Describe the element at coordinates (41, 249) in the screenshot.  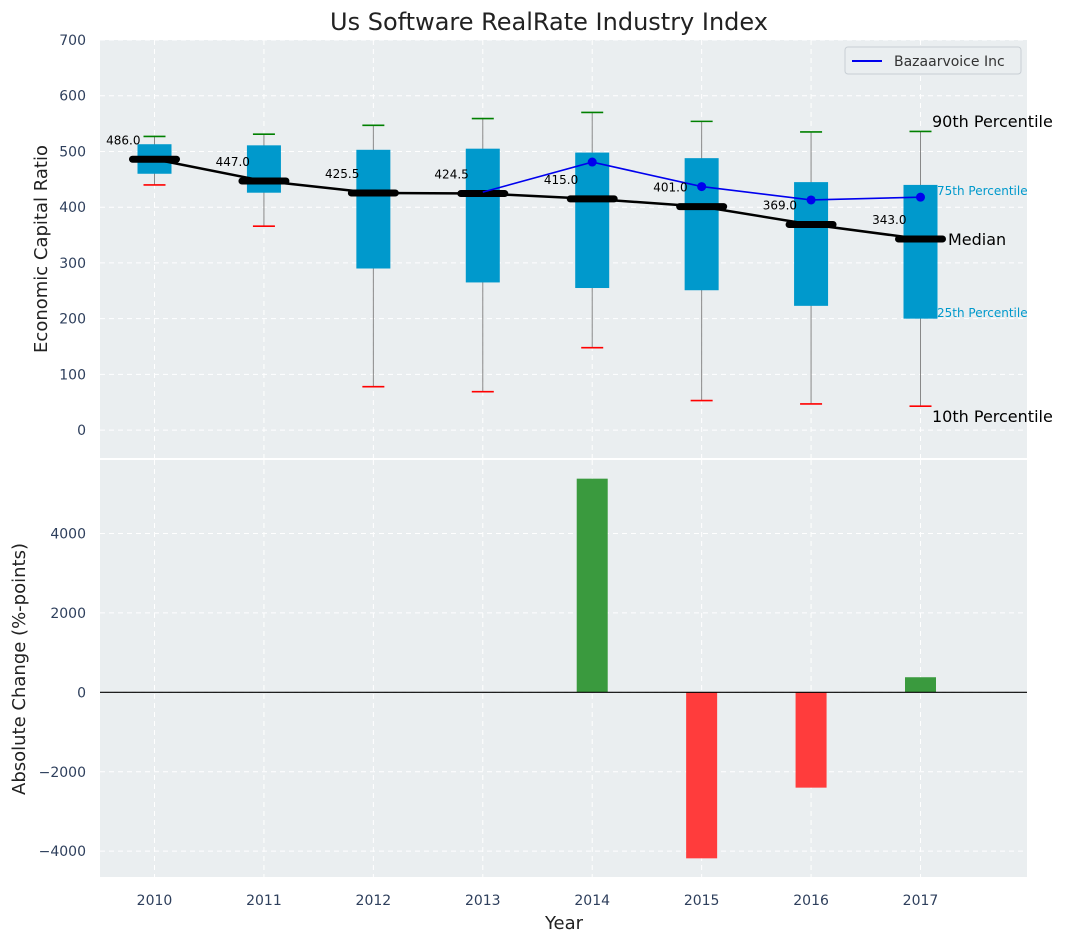
I see `top-y-axis-label: Economic Capital Ratio` at that location.